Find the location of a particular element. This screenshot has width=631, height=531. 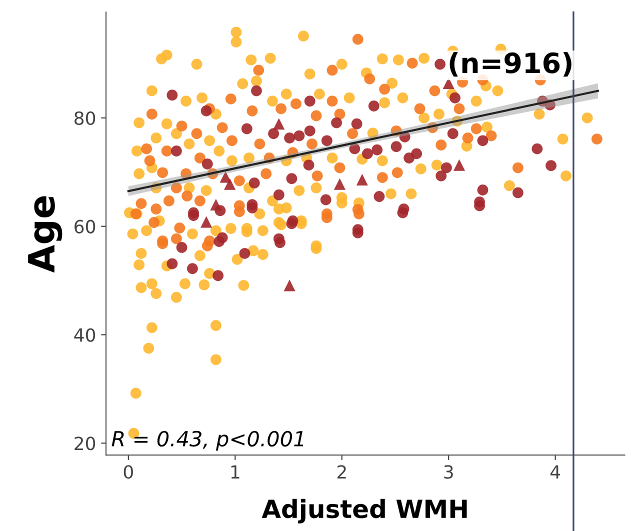

x-tick-label: 2 is located at coordinates (341, 472).